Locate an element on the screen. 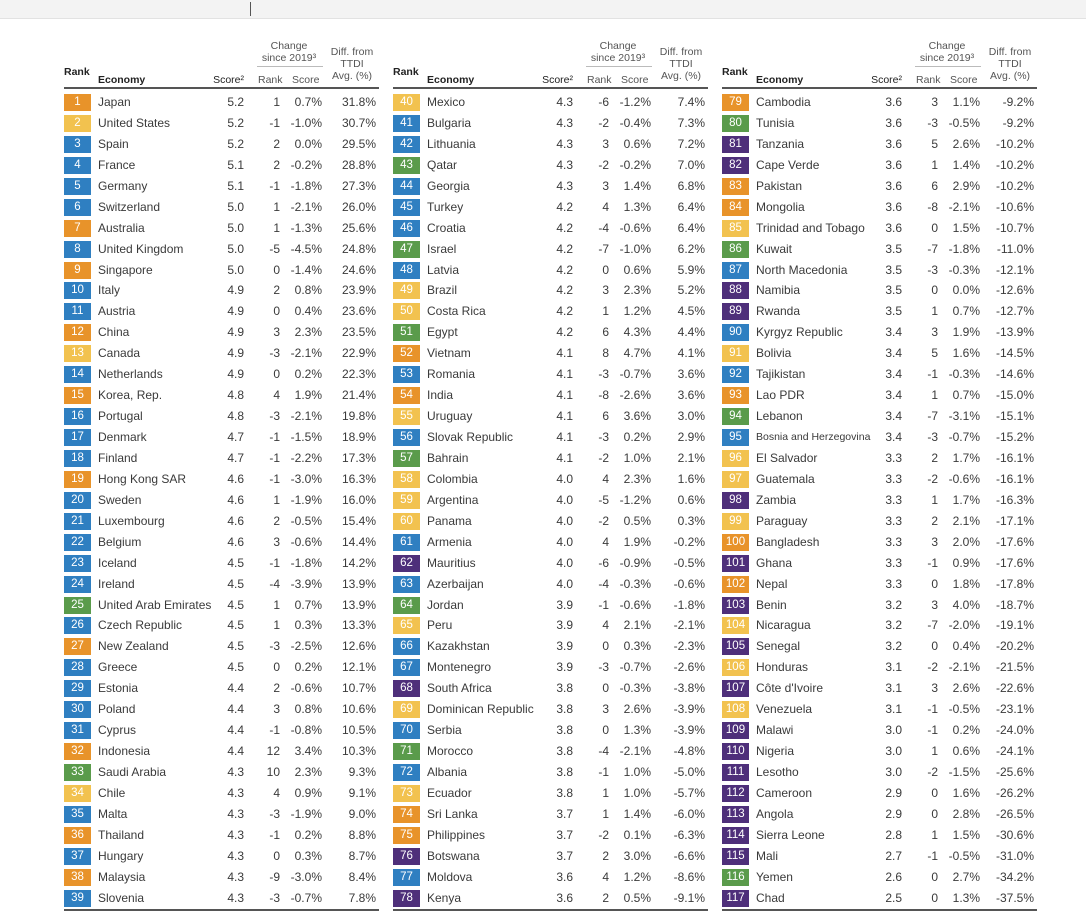 This screenshot has width=1086, height=923. diff-avg-value: 10.6% is located at coordinates (358, 709).